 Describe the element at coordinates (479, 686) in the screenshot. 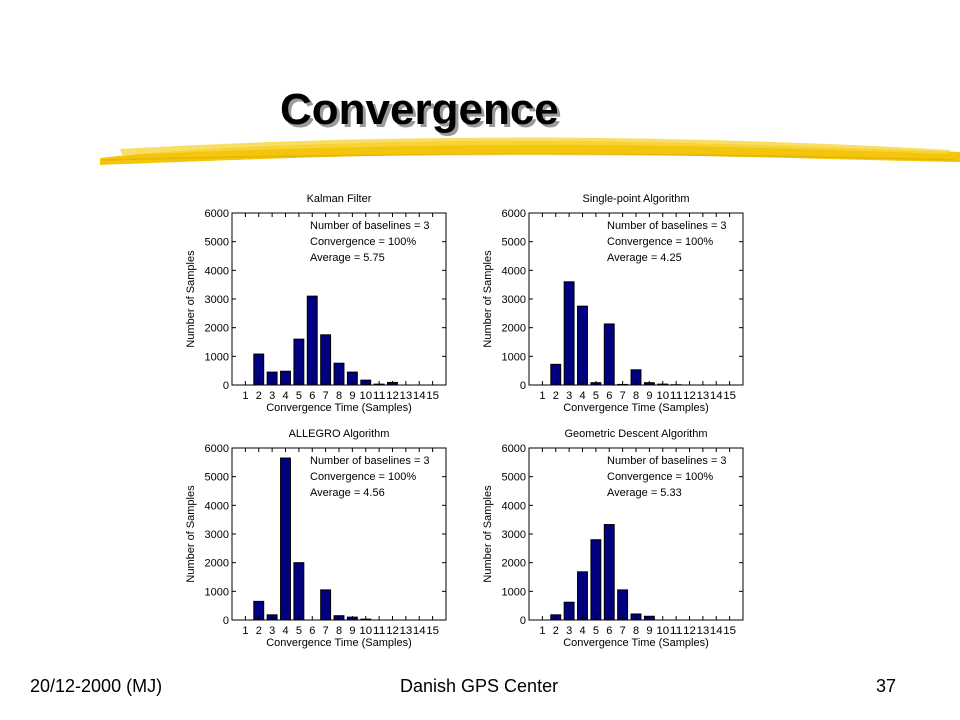

I see `footer-organization: Danish GPS Center` at that location.